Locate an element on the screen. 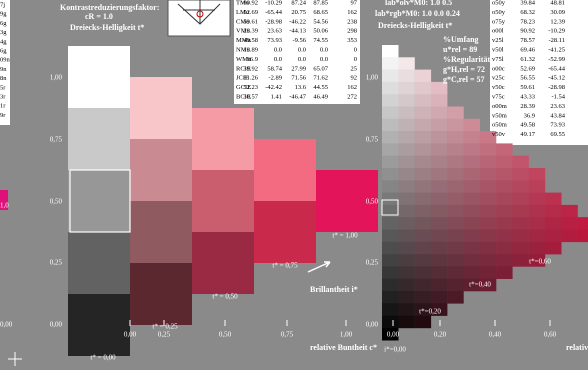 The width and height of the screenshot is (588, 370). label: 162 is located at coordinates (352, 87).